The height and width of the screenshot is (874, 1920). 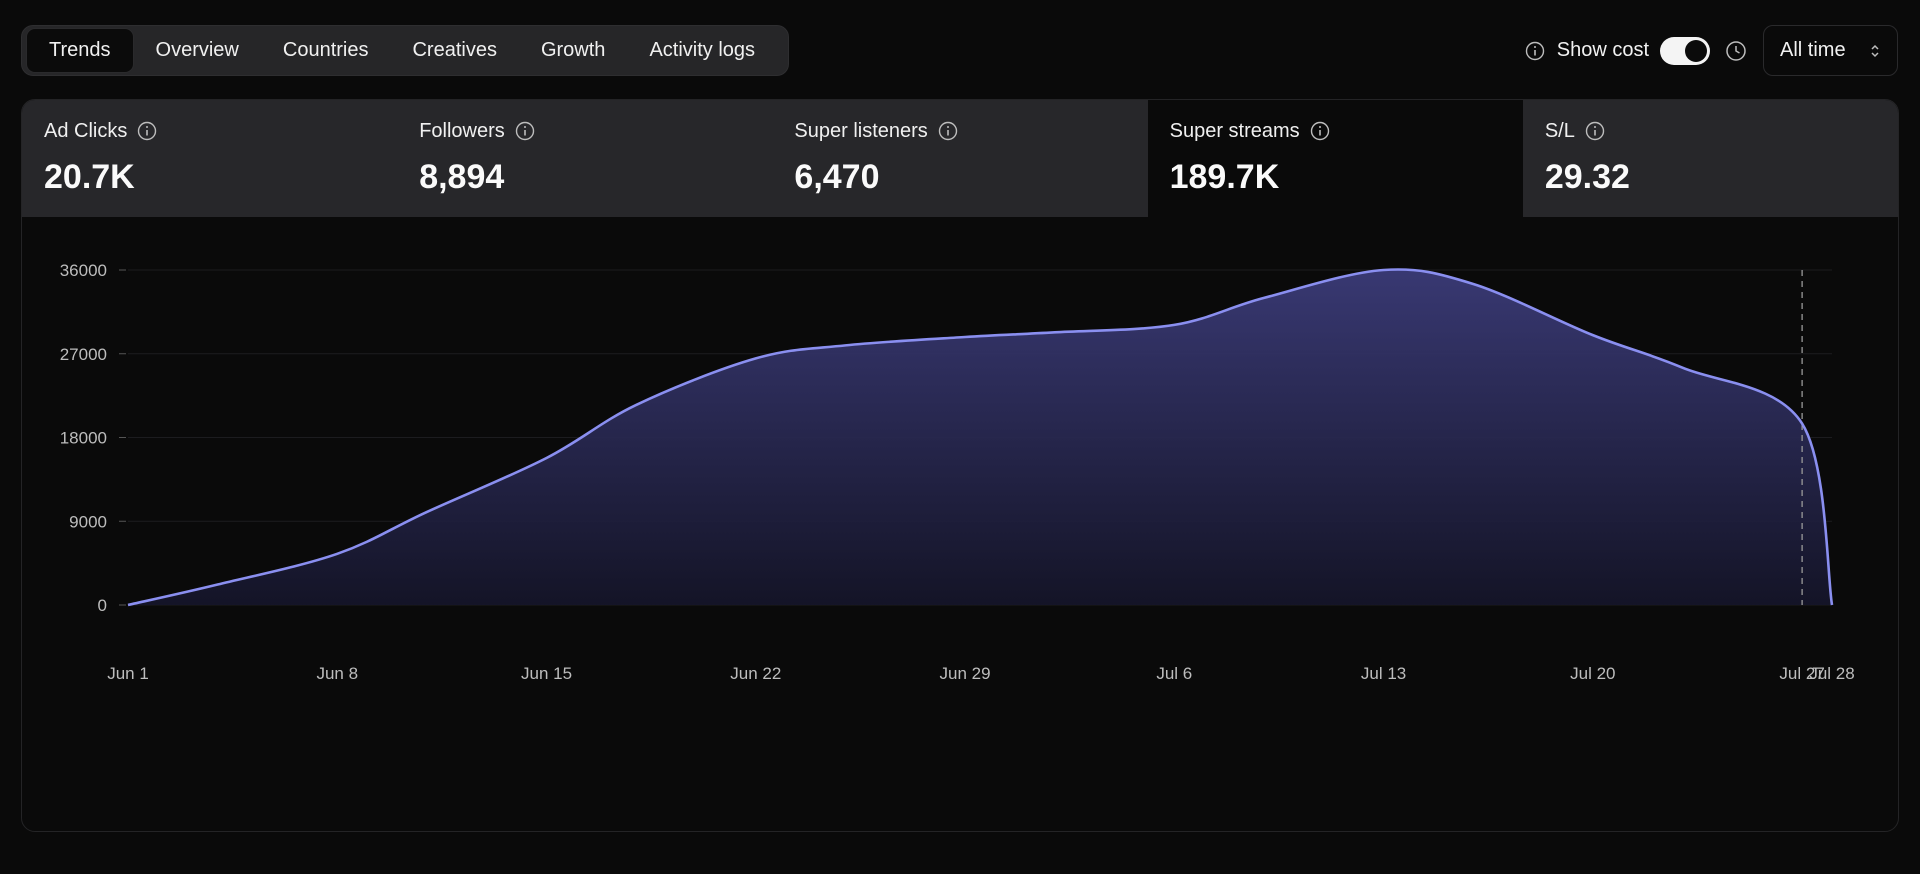 What do you see at coordinates (573, 50) in the screenshot?
I see `tab-growth: Growth` at bounding box center [573, 50].